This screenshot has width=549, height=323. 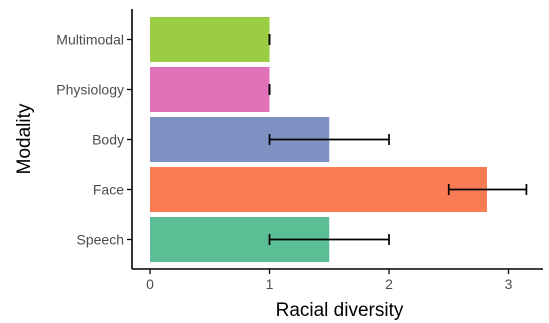 What do you see at coordinates (100, 240) in the screenshot?
I see `y-tick-label-speech: Speech` at bounding box center [100, 240].